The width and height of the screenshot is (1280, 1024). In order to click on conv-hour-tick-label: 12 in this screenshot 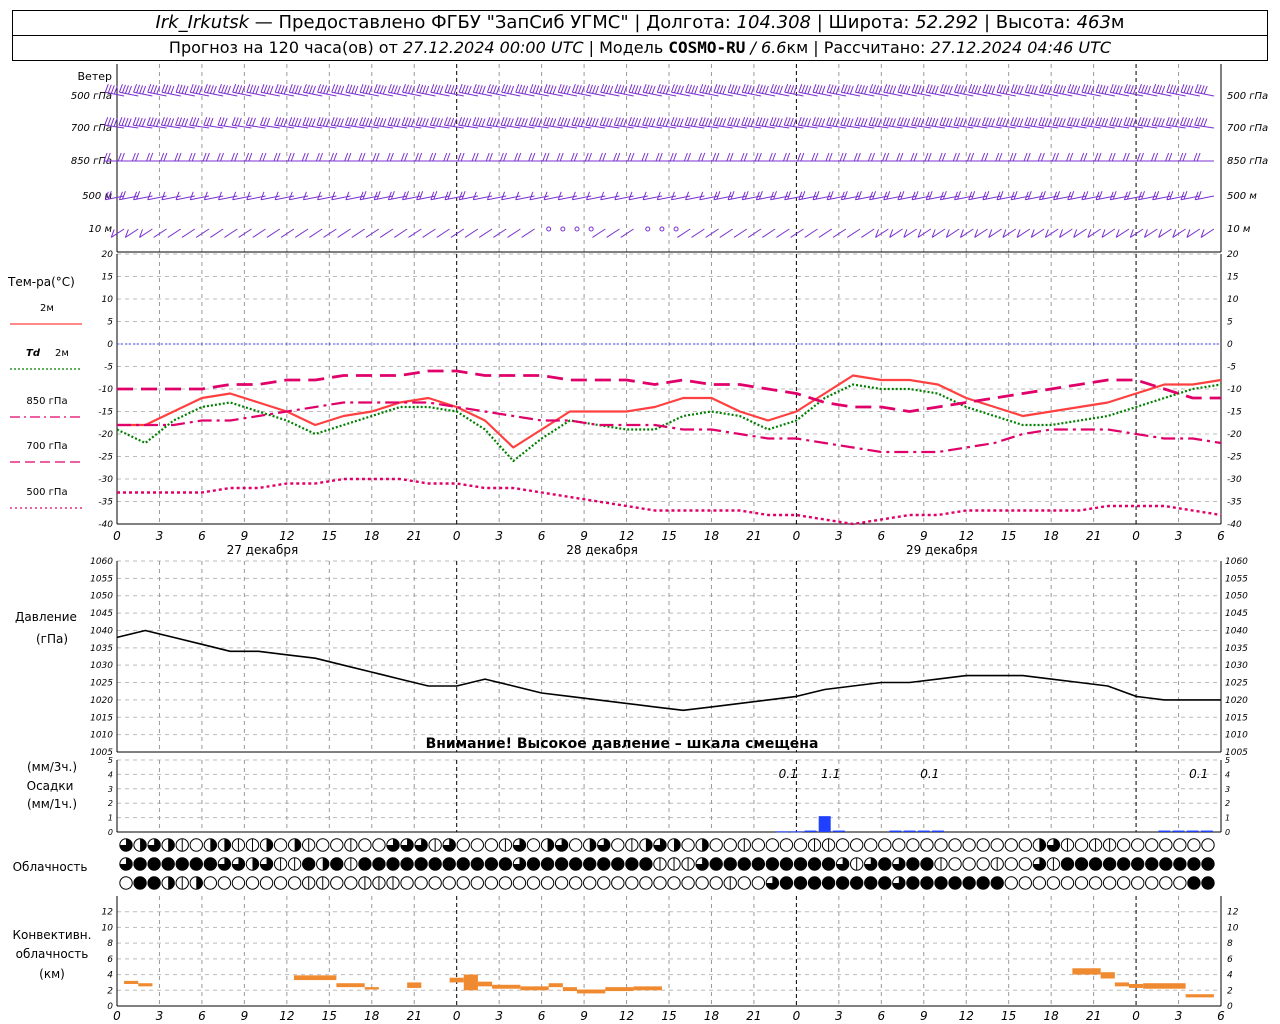, I will do `click(966, 1016)`.